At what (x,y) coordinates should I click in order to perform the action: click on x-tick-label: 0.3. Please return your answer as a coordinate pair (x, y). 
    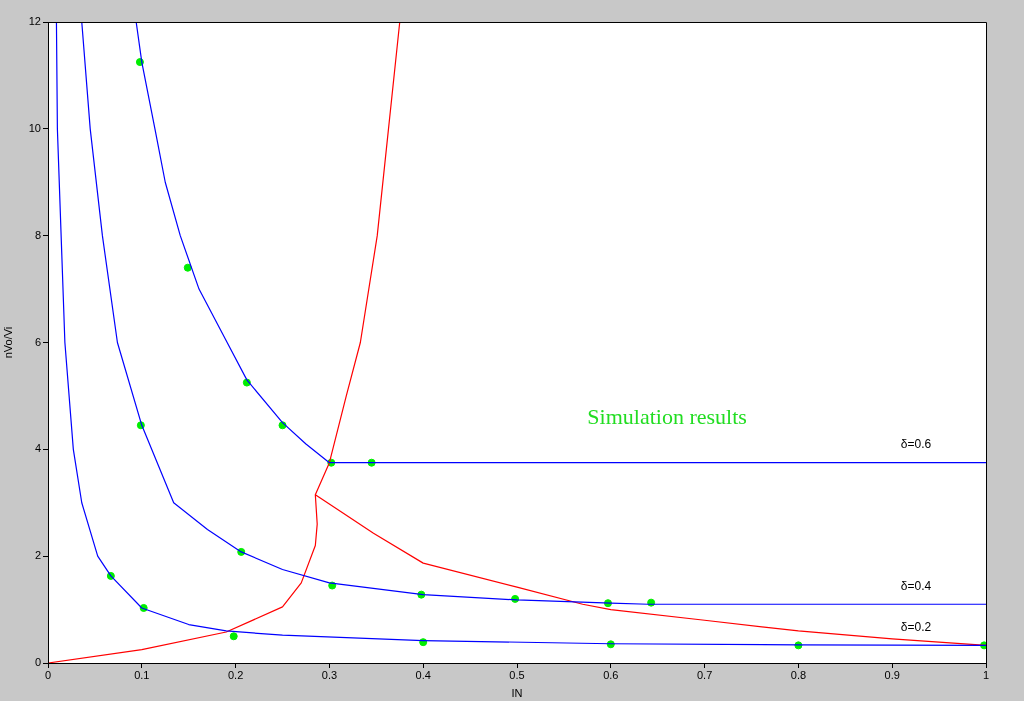
    Looking at the image, I should click on (329, 674).